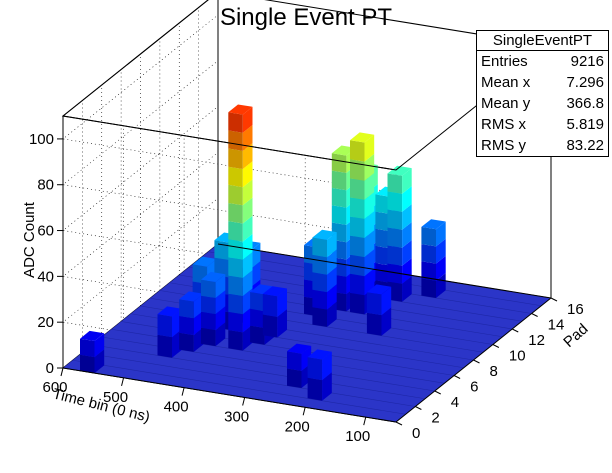 The height and width of the screenshot is (473, 612). Describe the element at coordinates (517, 356) in the screenshot. I see `x-tick-label: 10` at that location.